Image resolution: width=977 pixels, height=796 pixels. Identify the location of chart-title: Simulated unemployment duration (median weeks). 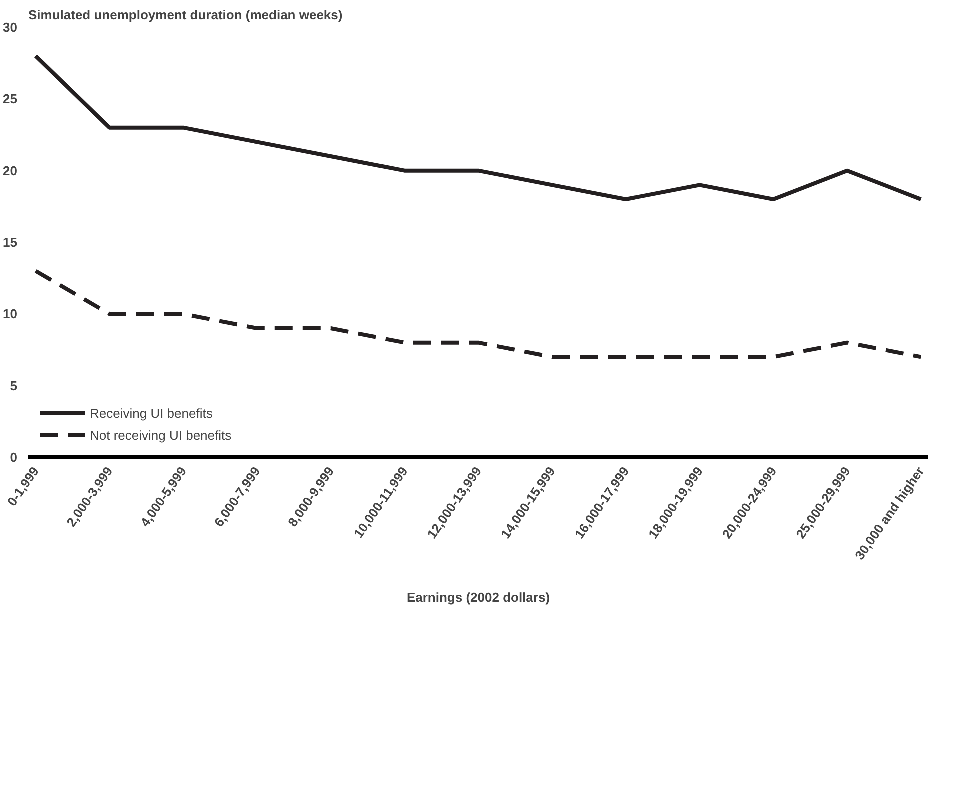
(185, 15).